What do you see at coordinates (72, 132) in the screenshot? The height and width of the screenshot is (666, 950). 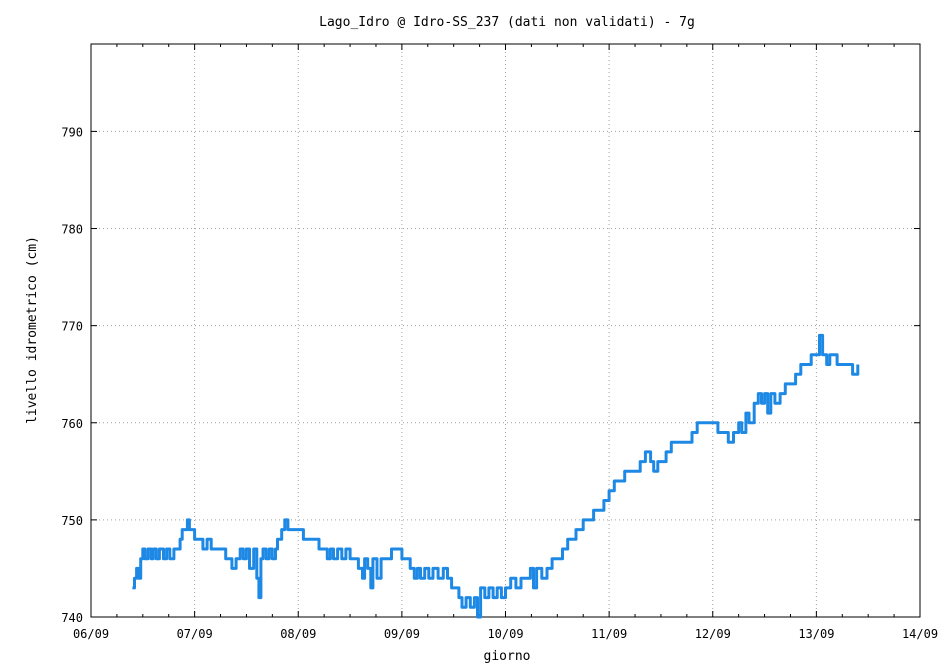 I see `y-tick-label: 790` at bounding box center [72, 132].